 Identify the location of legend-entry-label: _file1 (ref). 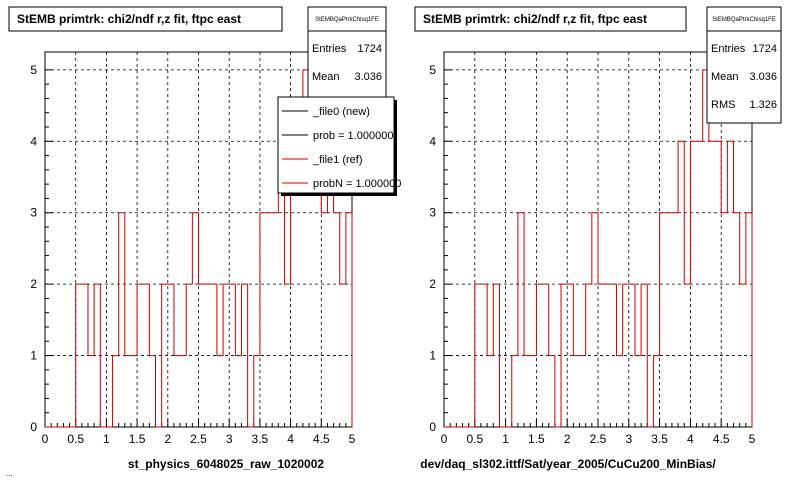
(337, 160).